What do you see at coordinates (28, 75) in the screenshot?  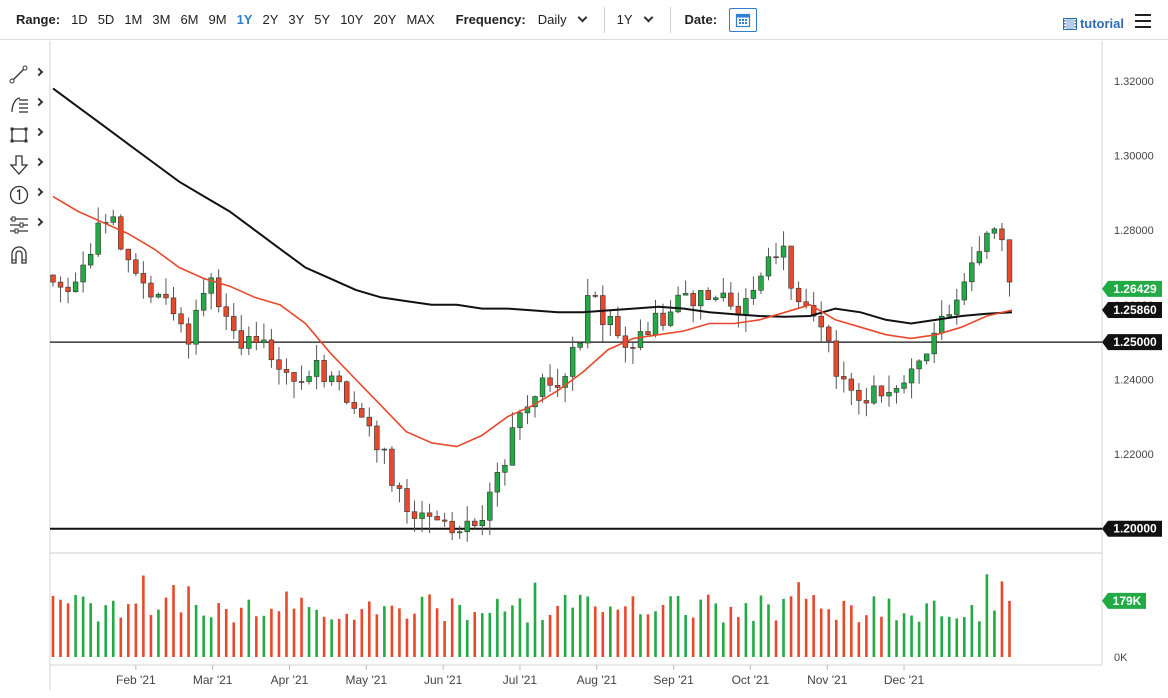 I see `trendline-tool` at bounding box center [28, 75].